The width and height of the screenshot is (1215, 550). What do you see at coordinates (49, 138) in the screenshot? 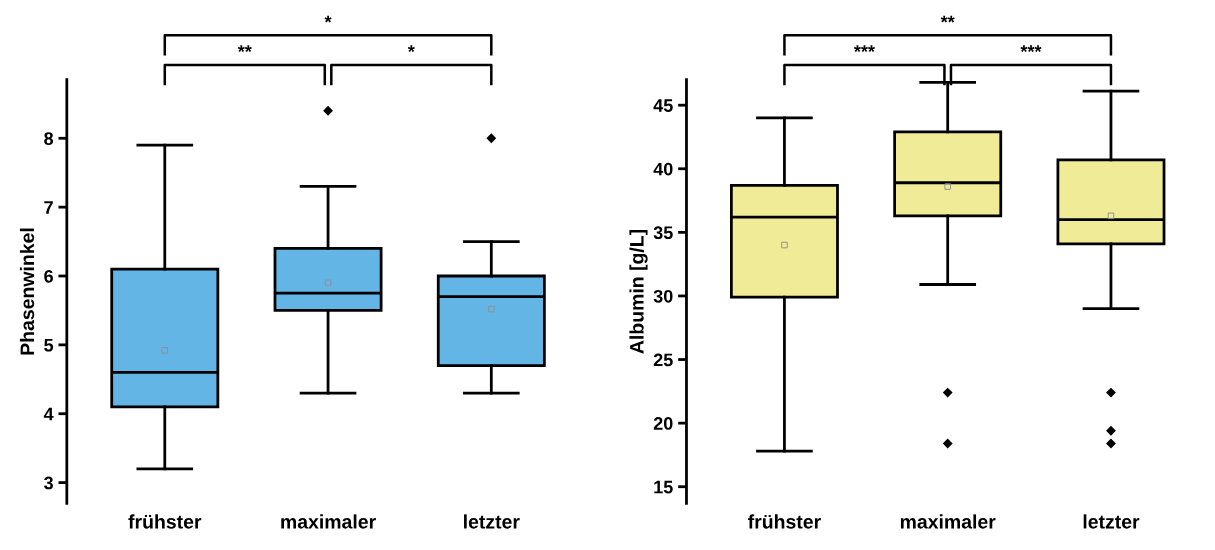
I see `y-tick-label: 8` at bounding box center [49, 138].